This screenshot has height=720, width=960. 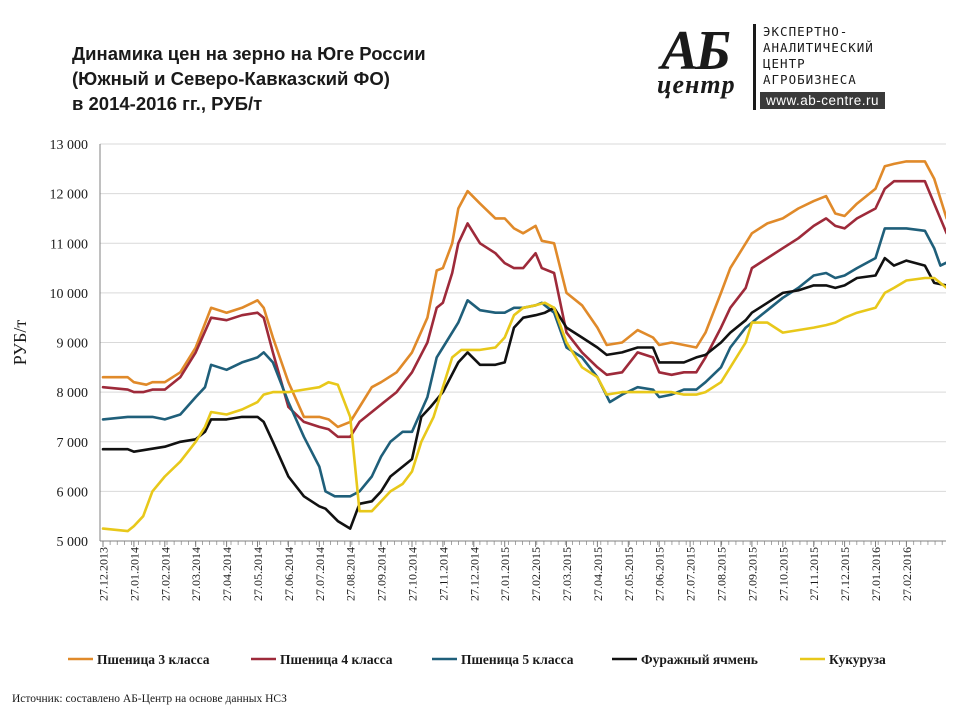 What do you see at coordinates (474, 574) in the screenshot?
I see `x-tick-label: 27.12.2014` at bounding box center [474, 574].